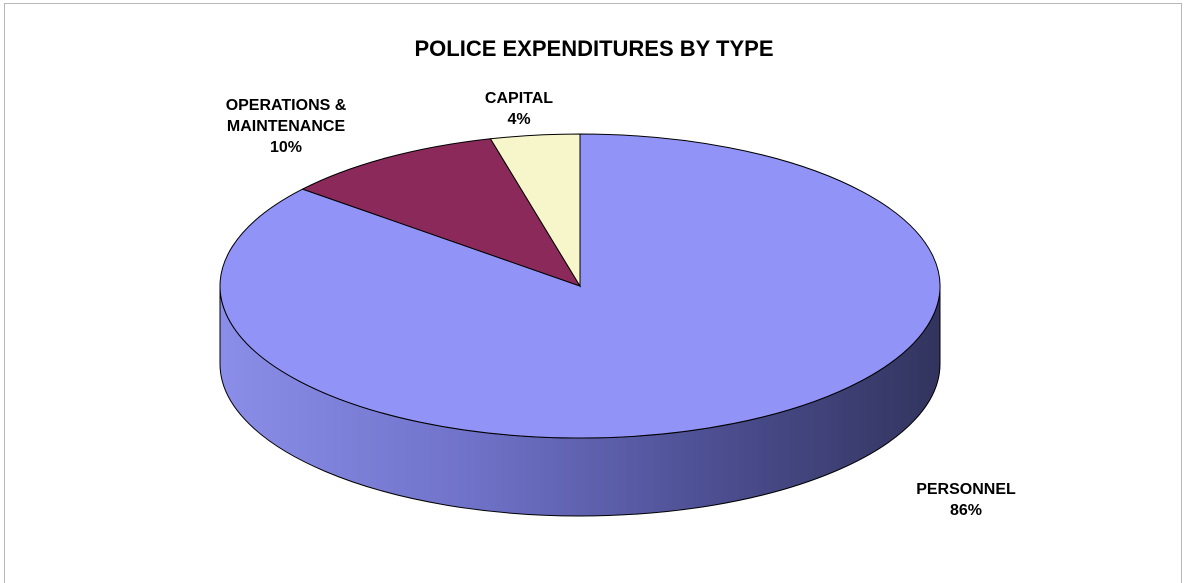  Describe the element at coordinates (441, 212) in the screenshot. I see `slice-operations-maintenance` at that location.